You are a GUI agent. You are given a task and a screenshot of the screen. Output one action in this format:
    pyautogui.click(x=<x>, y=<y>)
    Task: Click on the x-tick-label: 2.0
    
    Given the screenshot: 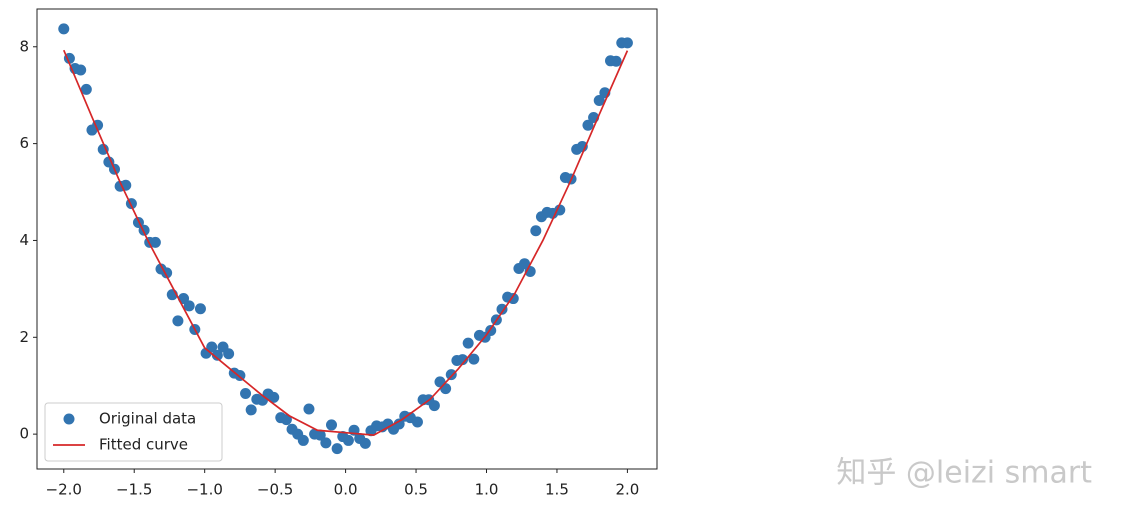 What is the action you would take?
    pyautogui.click(x=627, y=490)
    